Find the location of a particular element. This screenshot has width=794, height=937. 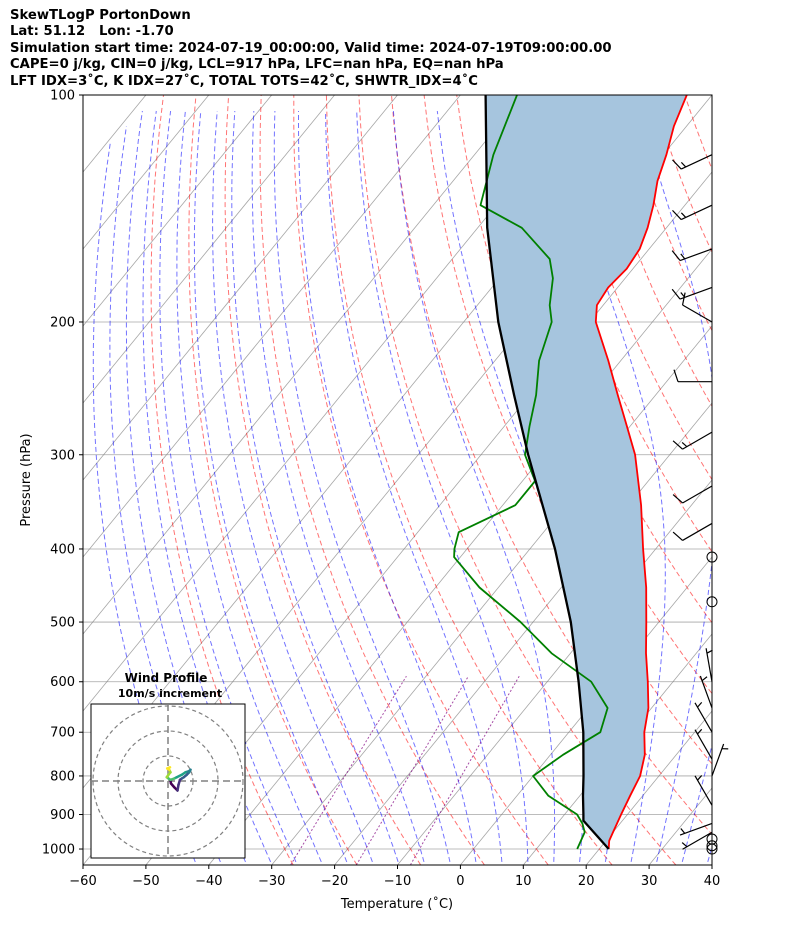

hodograph-title: Wind Profile is located at coordinates (166, 678).